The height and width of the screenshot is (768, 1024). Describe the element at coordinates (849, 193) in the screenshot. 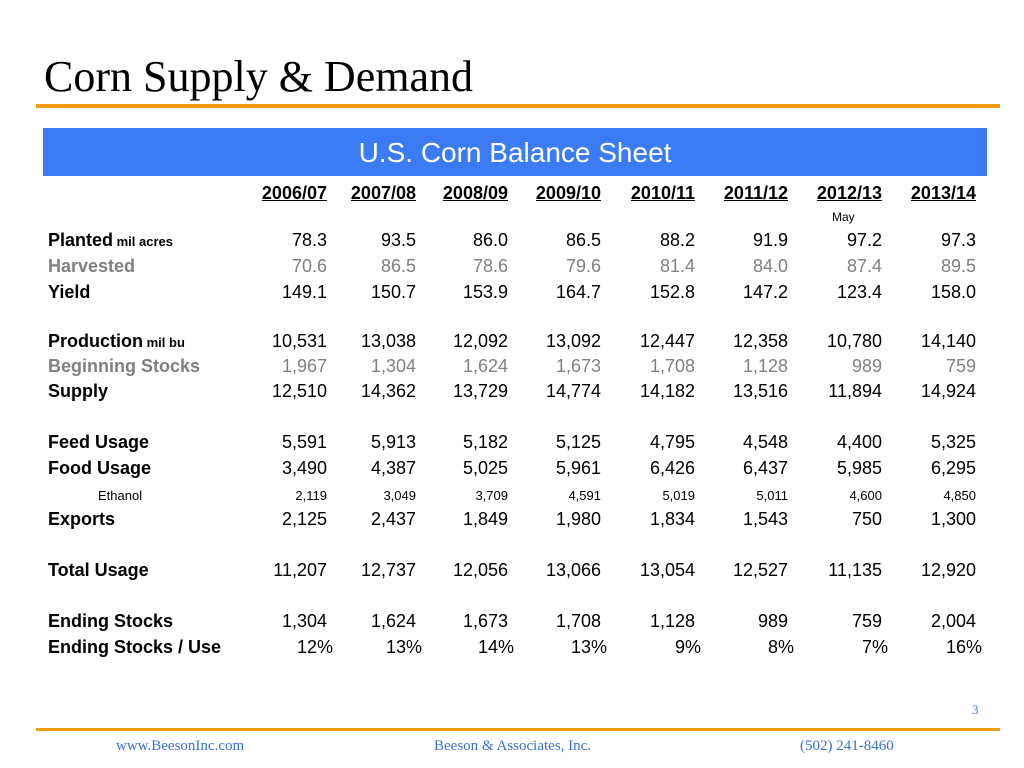

I see `column-header: 2012/13` at that location.